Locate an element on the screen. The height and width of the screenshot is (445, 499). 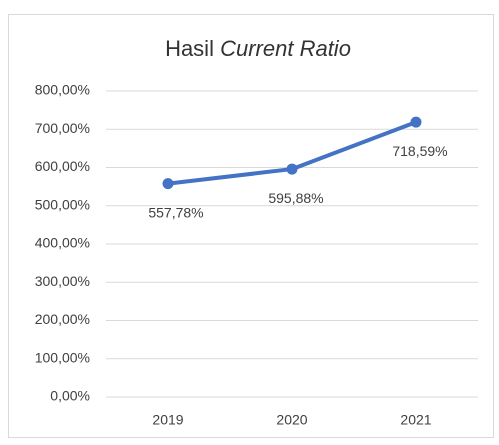
y-tick-label: 300,00% is located at coordinates (62, 281).